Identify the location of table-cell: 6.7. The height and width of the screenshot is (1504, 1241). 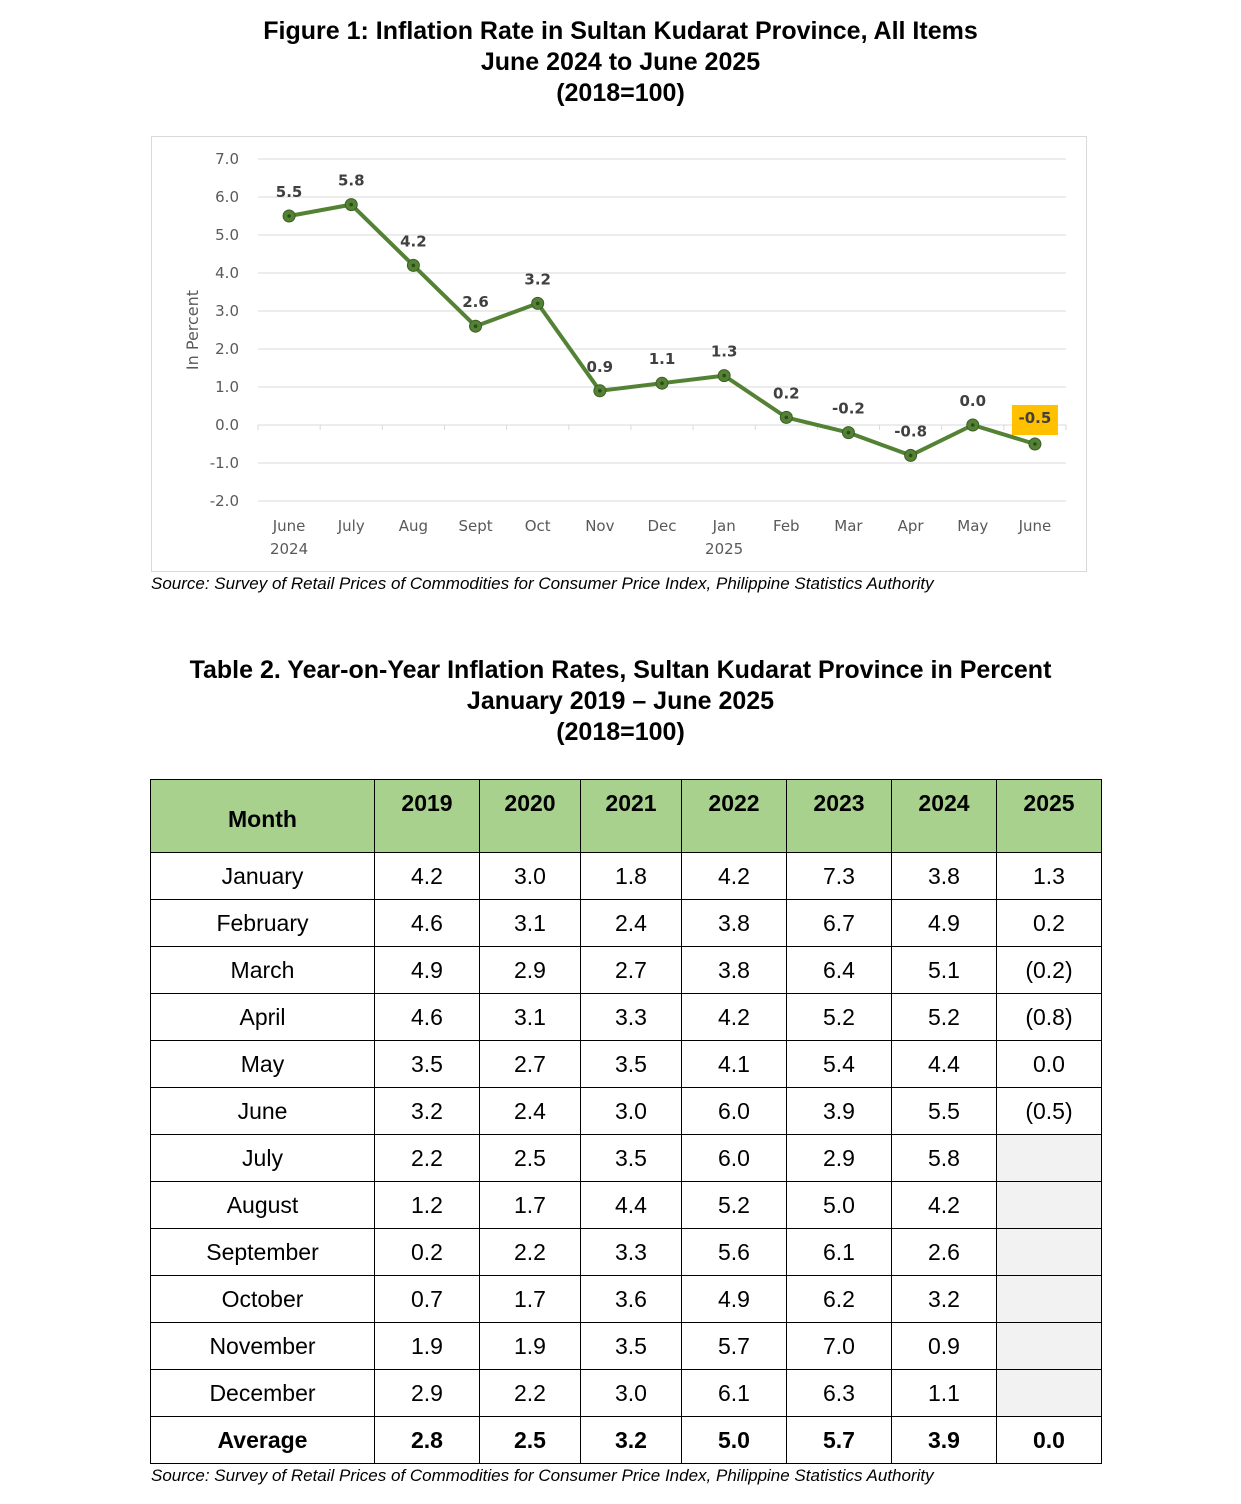
(839, 923).